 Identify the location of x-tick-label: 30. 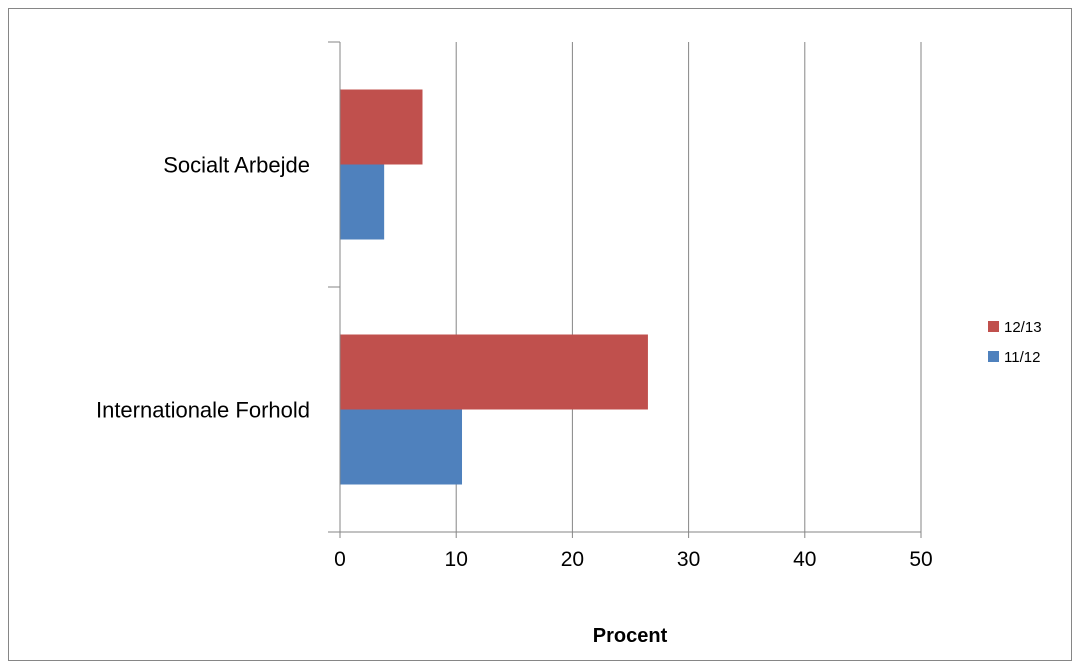
(688, 559).